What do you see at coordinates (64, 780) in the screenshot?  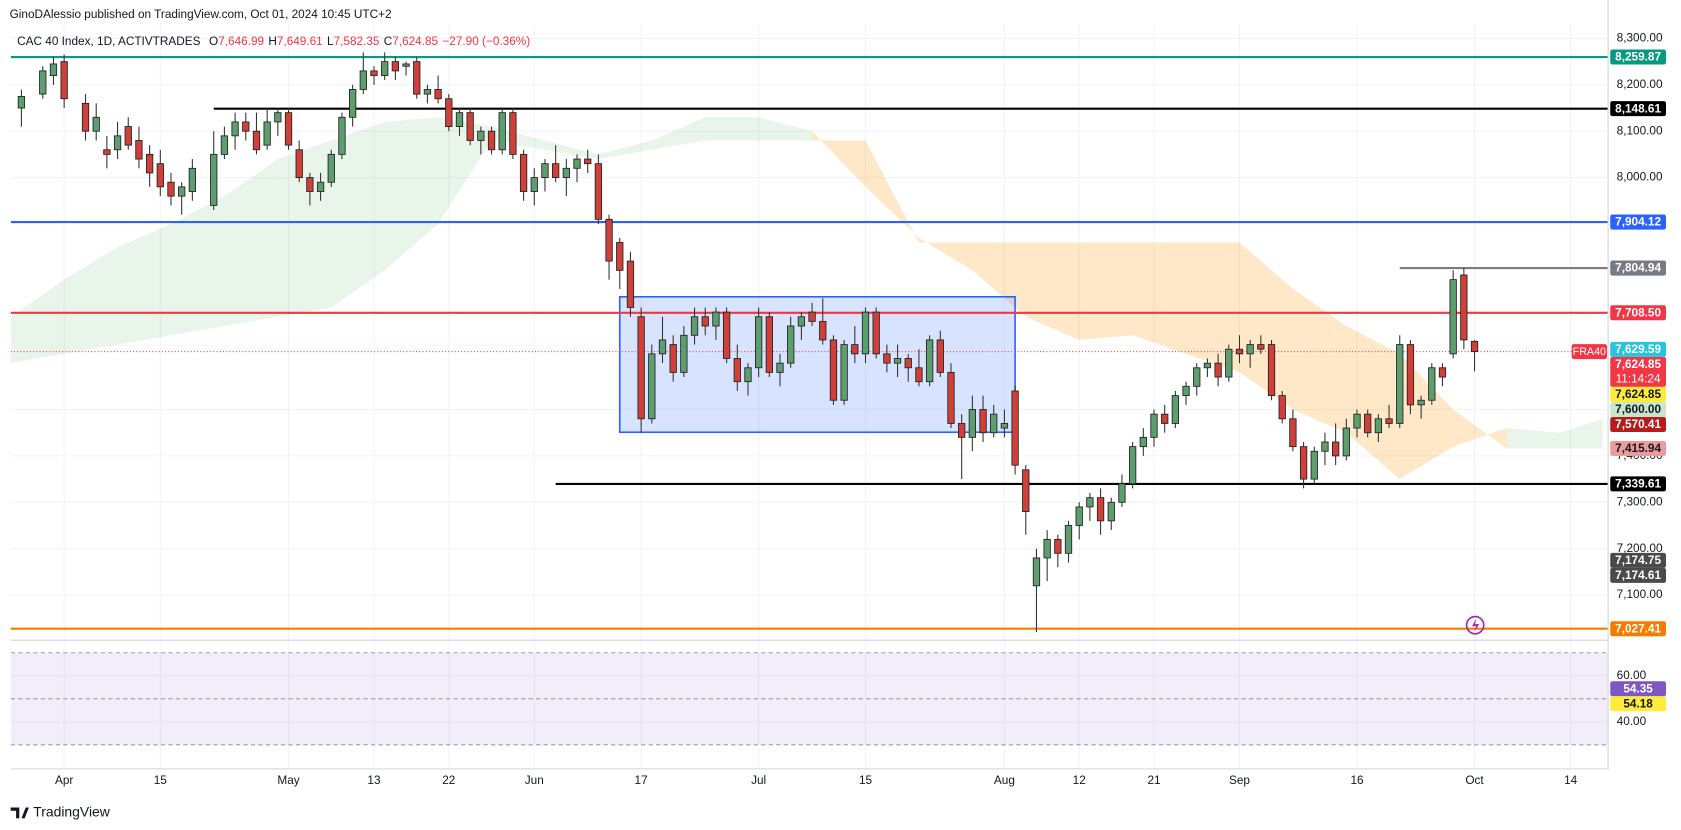 I see `x-tick-label: Apr` at bounding box center [64, 780].